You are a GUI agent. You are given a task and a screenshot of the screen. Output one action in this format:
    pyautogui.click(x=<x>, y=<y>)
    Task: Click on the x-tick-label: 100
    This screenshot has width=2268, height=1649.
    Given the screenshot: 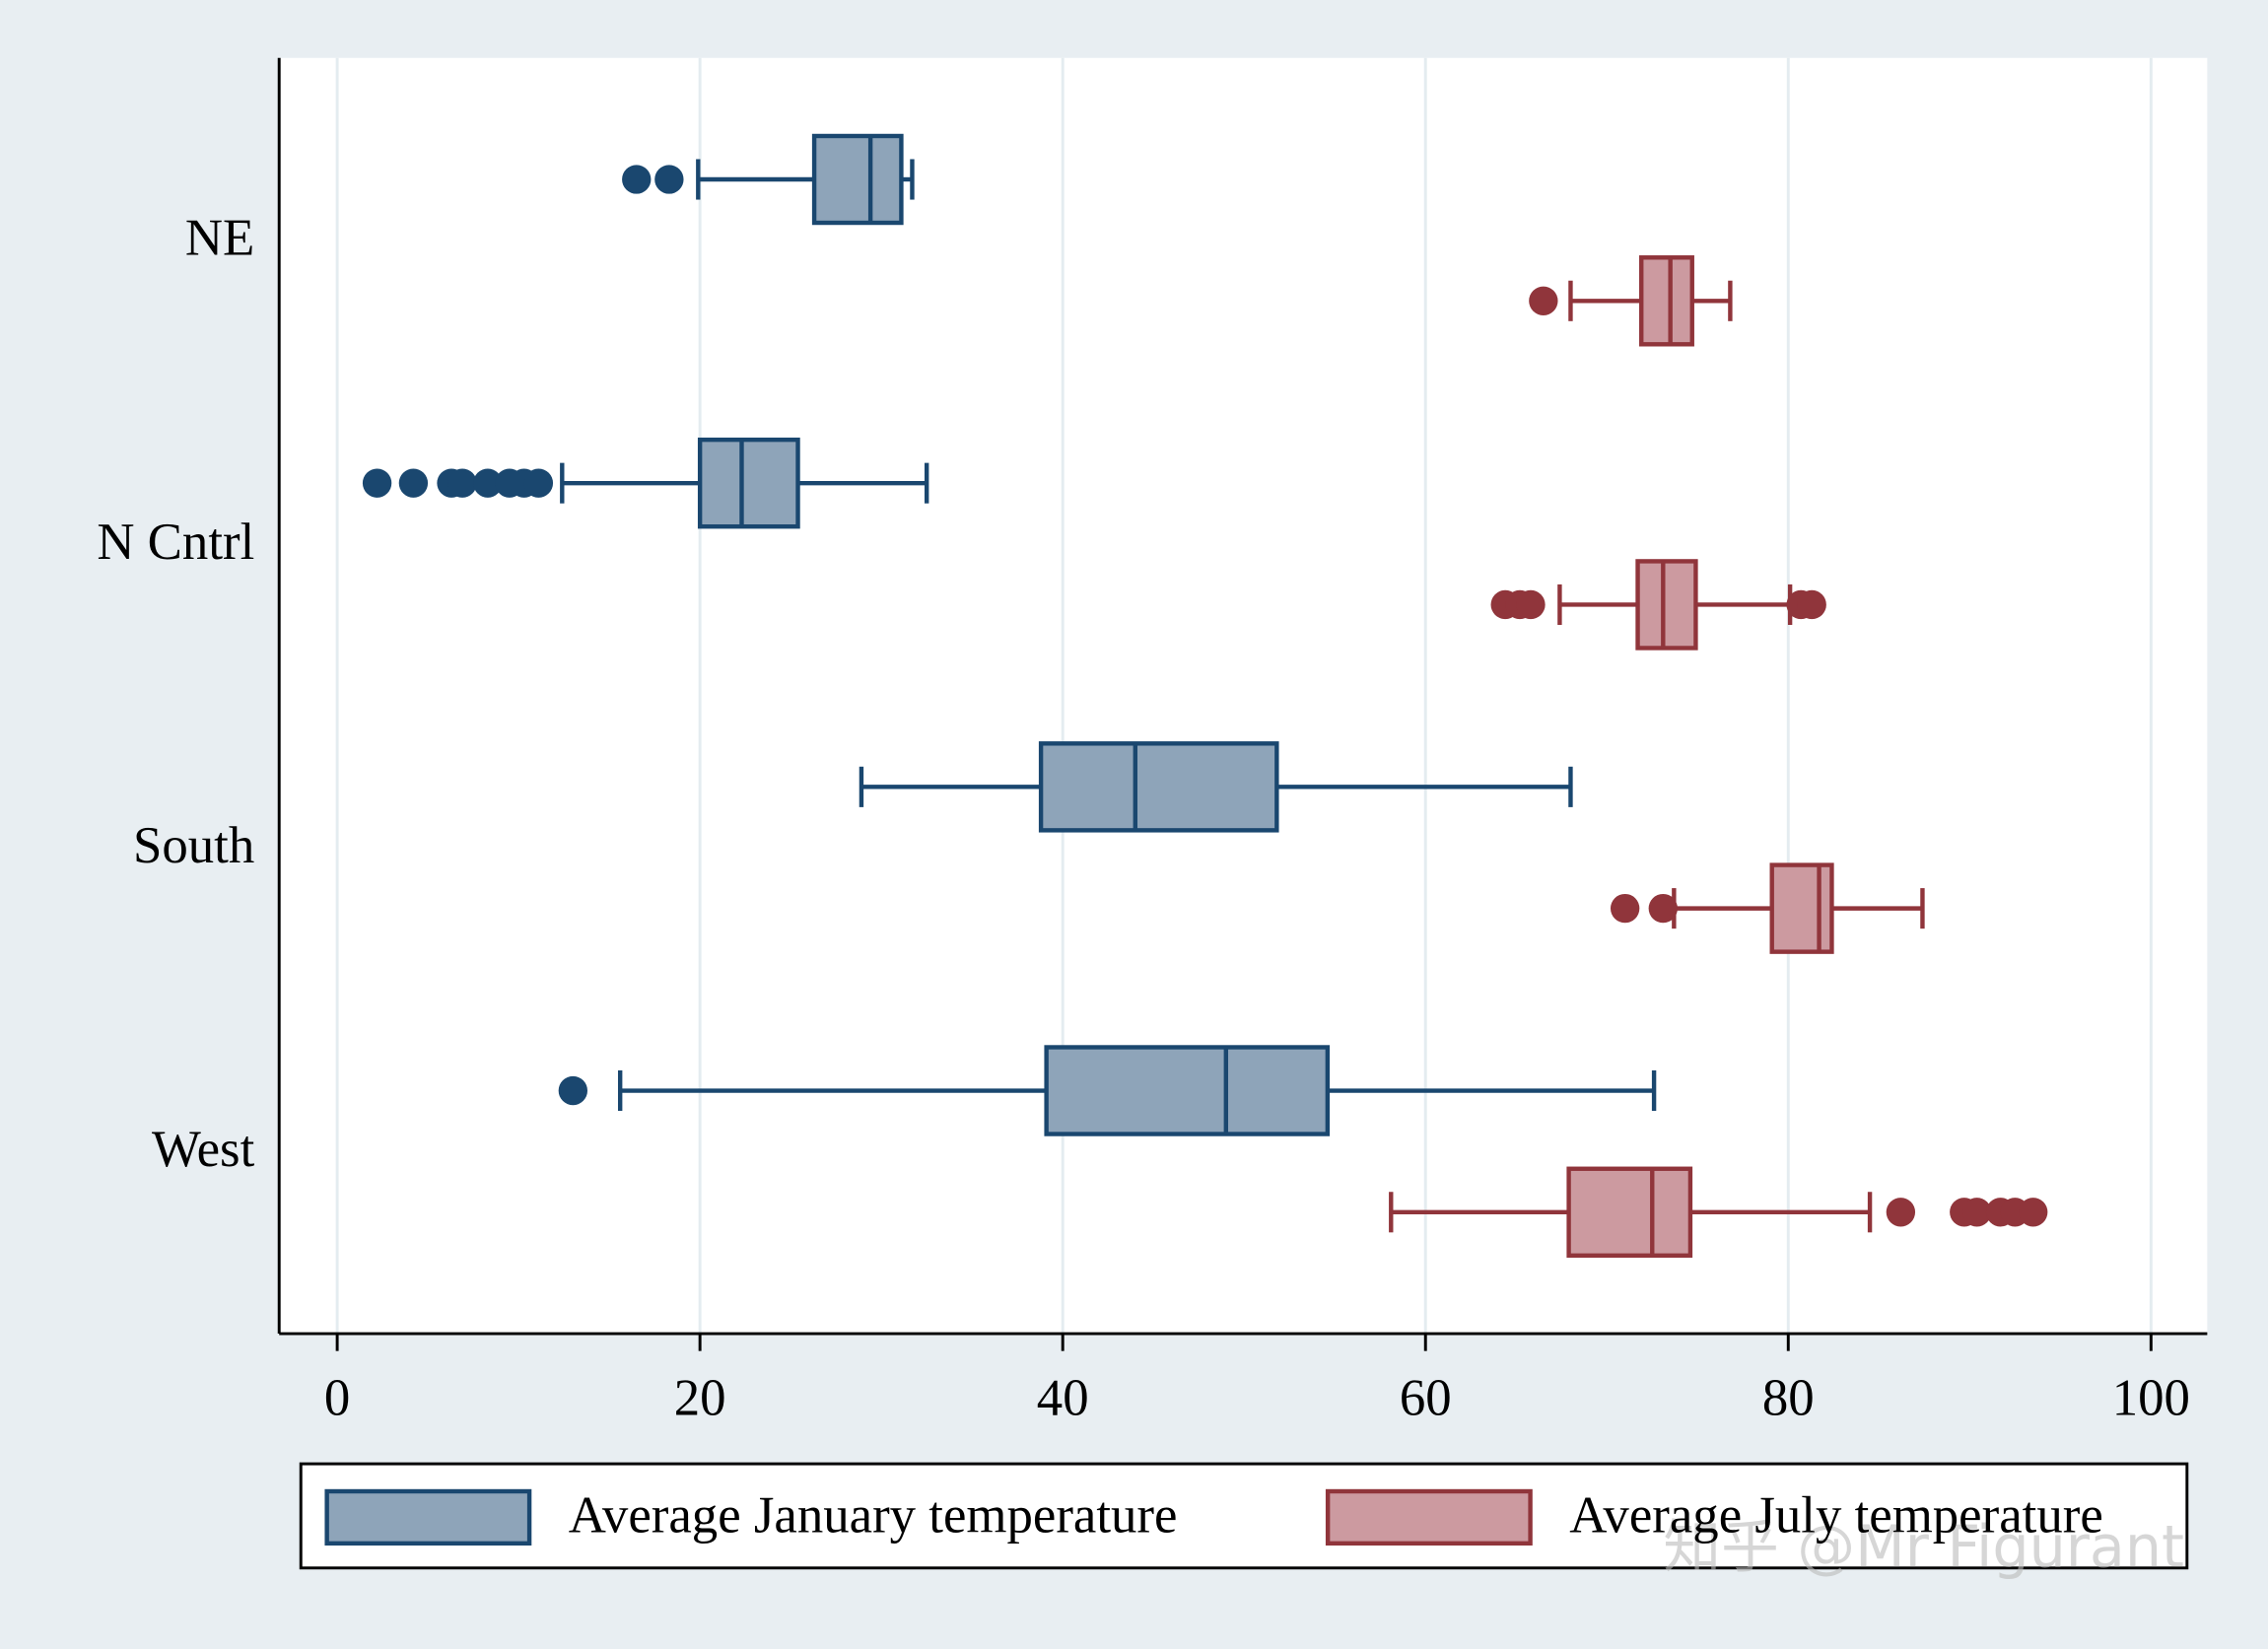 What is the action you would take?
    pyautogui.click(x=2151, y=1398)
    